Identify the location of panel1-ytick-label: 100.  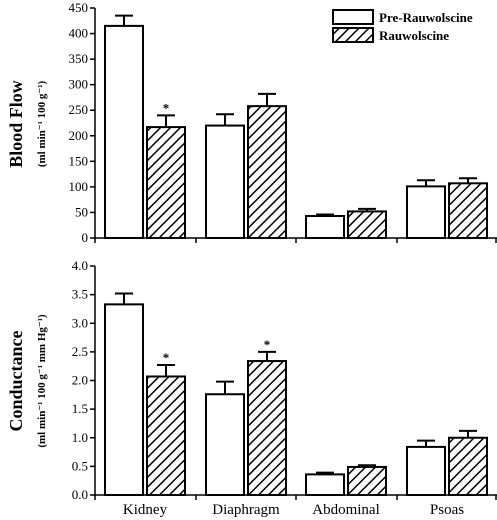
(79, 186).